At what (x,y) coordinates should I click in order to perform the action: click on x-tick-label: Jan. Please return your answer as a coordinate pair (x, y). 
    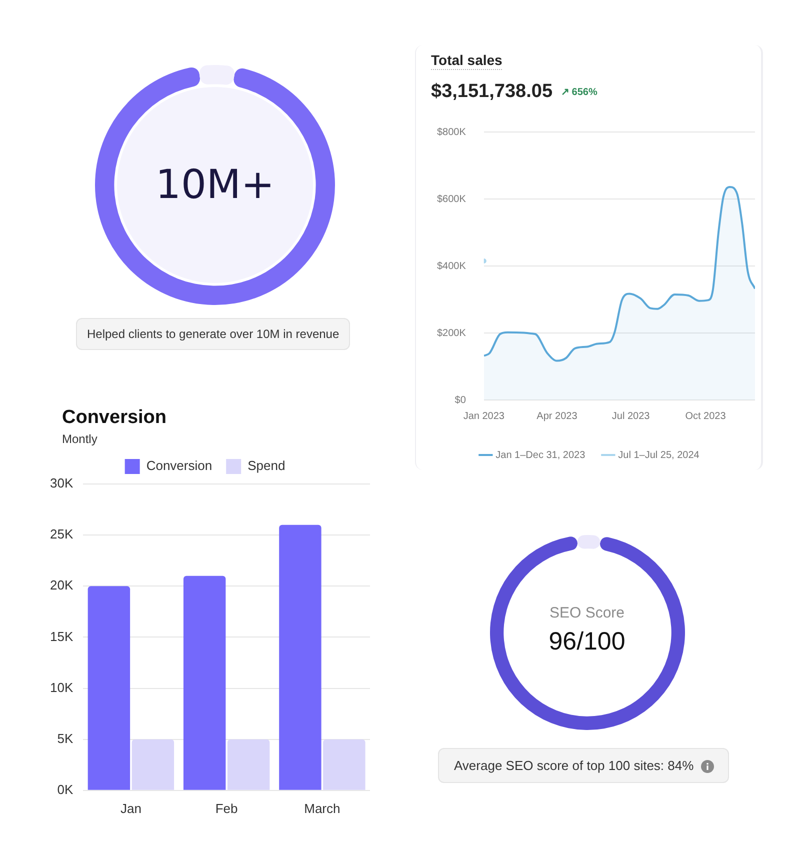
    Looking at the image, I should click on (131, 808).